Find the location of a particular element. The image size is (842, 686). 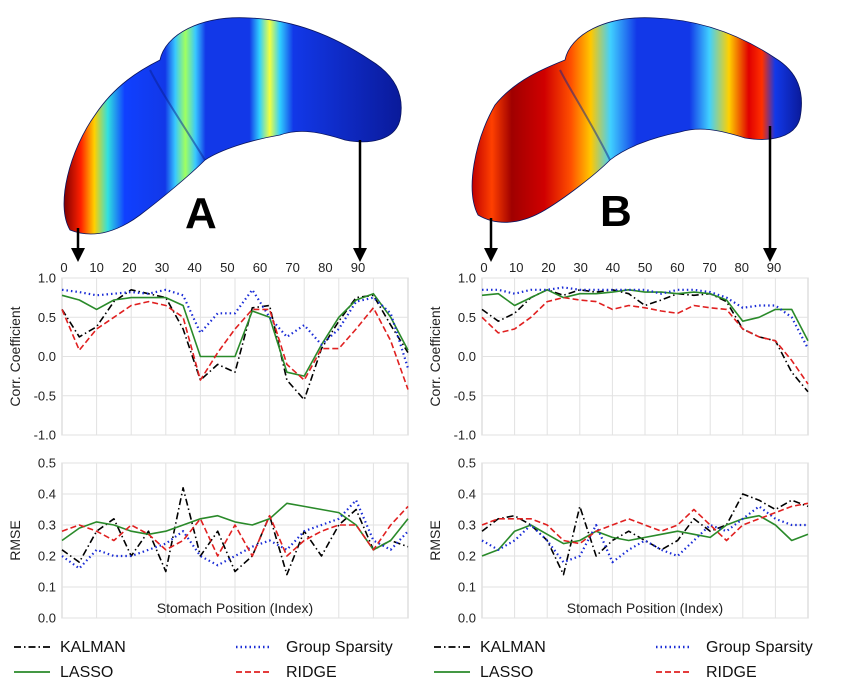

stomach-render-a: A is located at coordinates (232, 127).